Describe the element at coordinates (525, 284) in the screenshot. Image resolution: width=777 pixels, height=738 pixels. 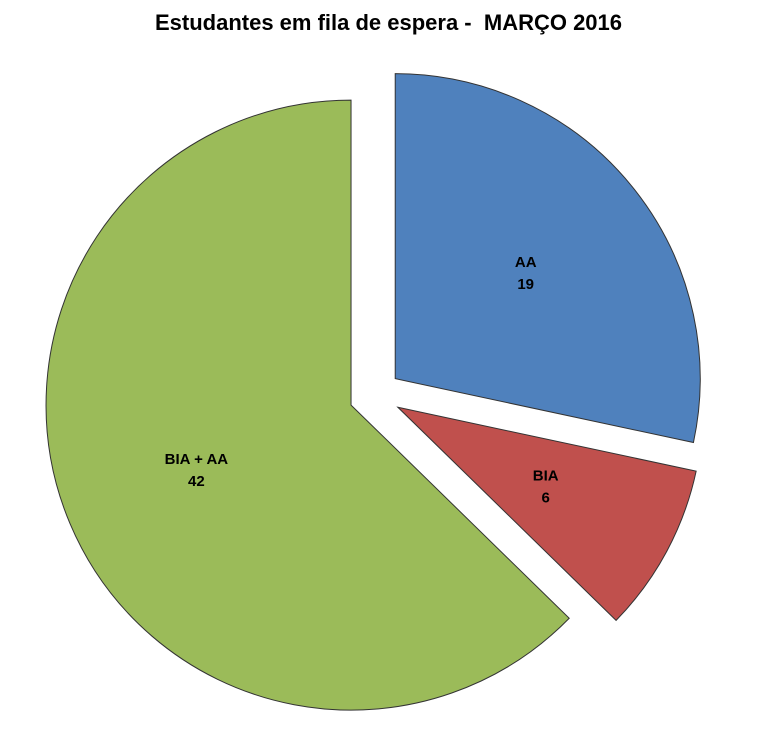
I see `slice-label-value: 19` at that location.